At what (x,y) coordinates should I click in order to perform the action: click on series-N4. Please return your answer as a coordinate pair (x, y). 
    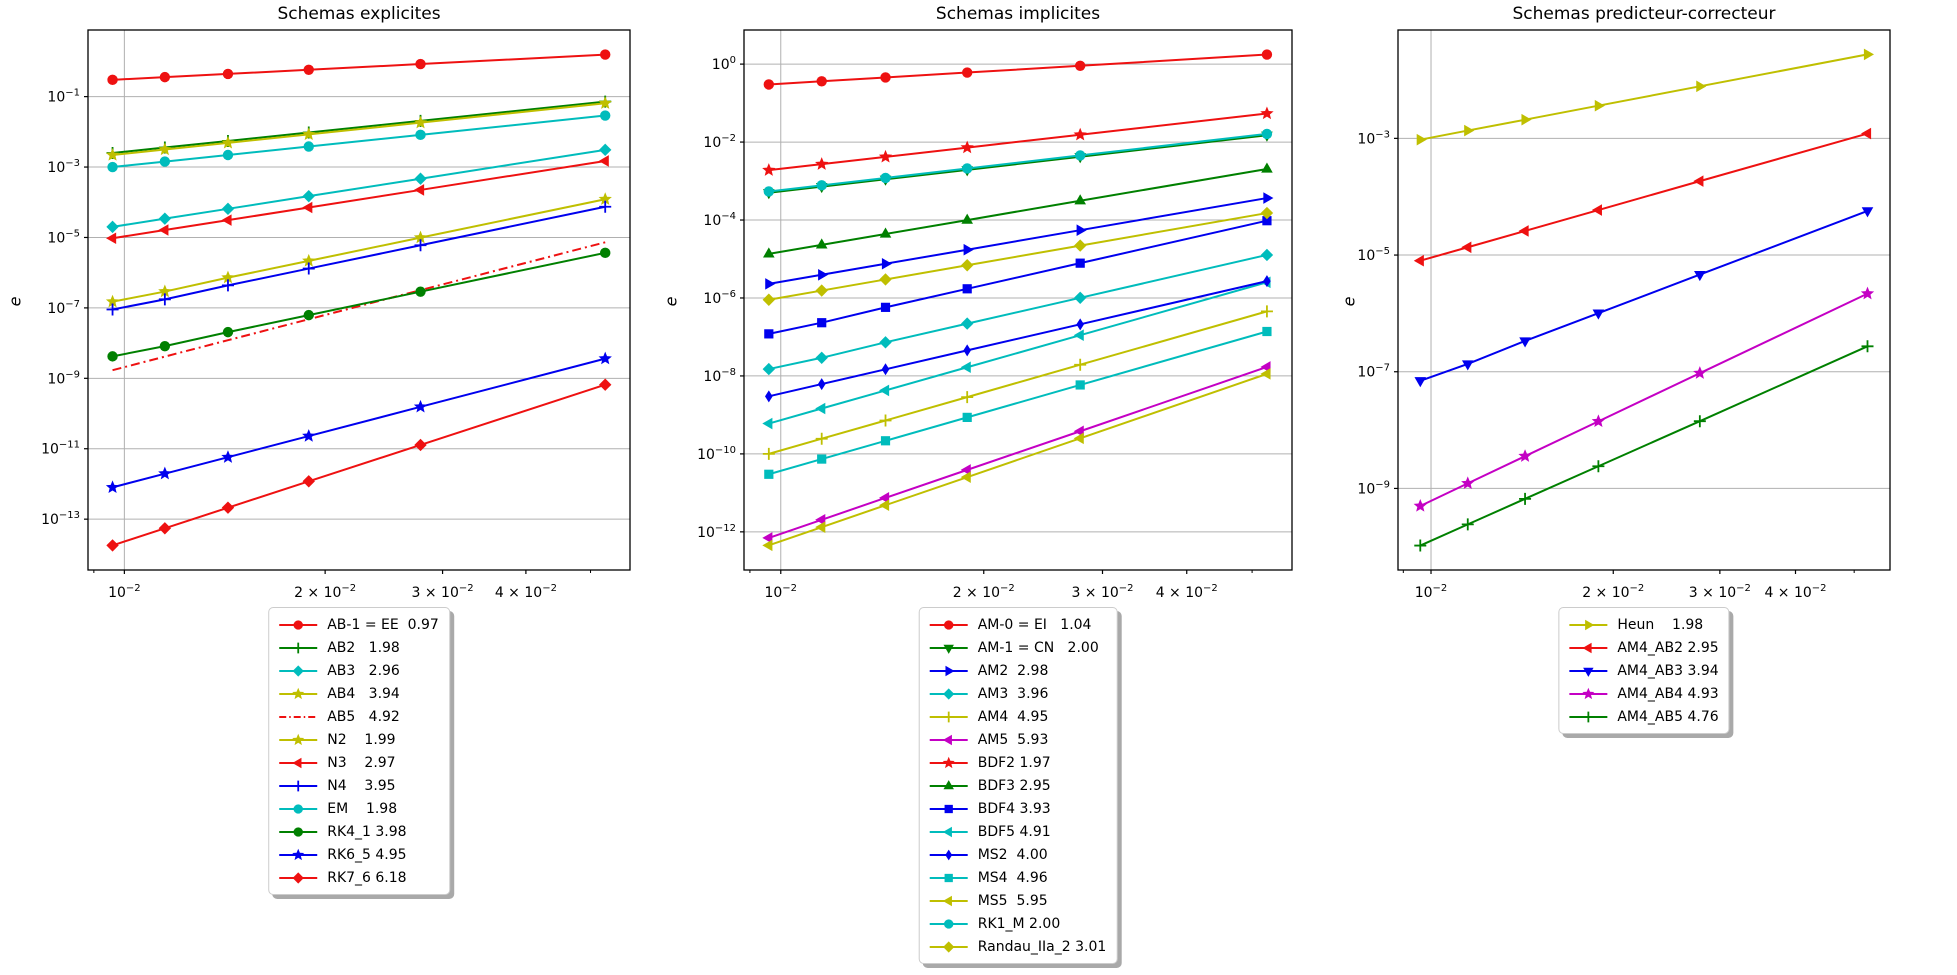
    Looking at the image, I should click on (359, 258).